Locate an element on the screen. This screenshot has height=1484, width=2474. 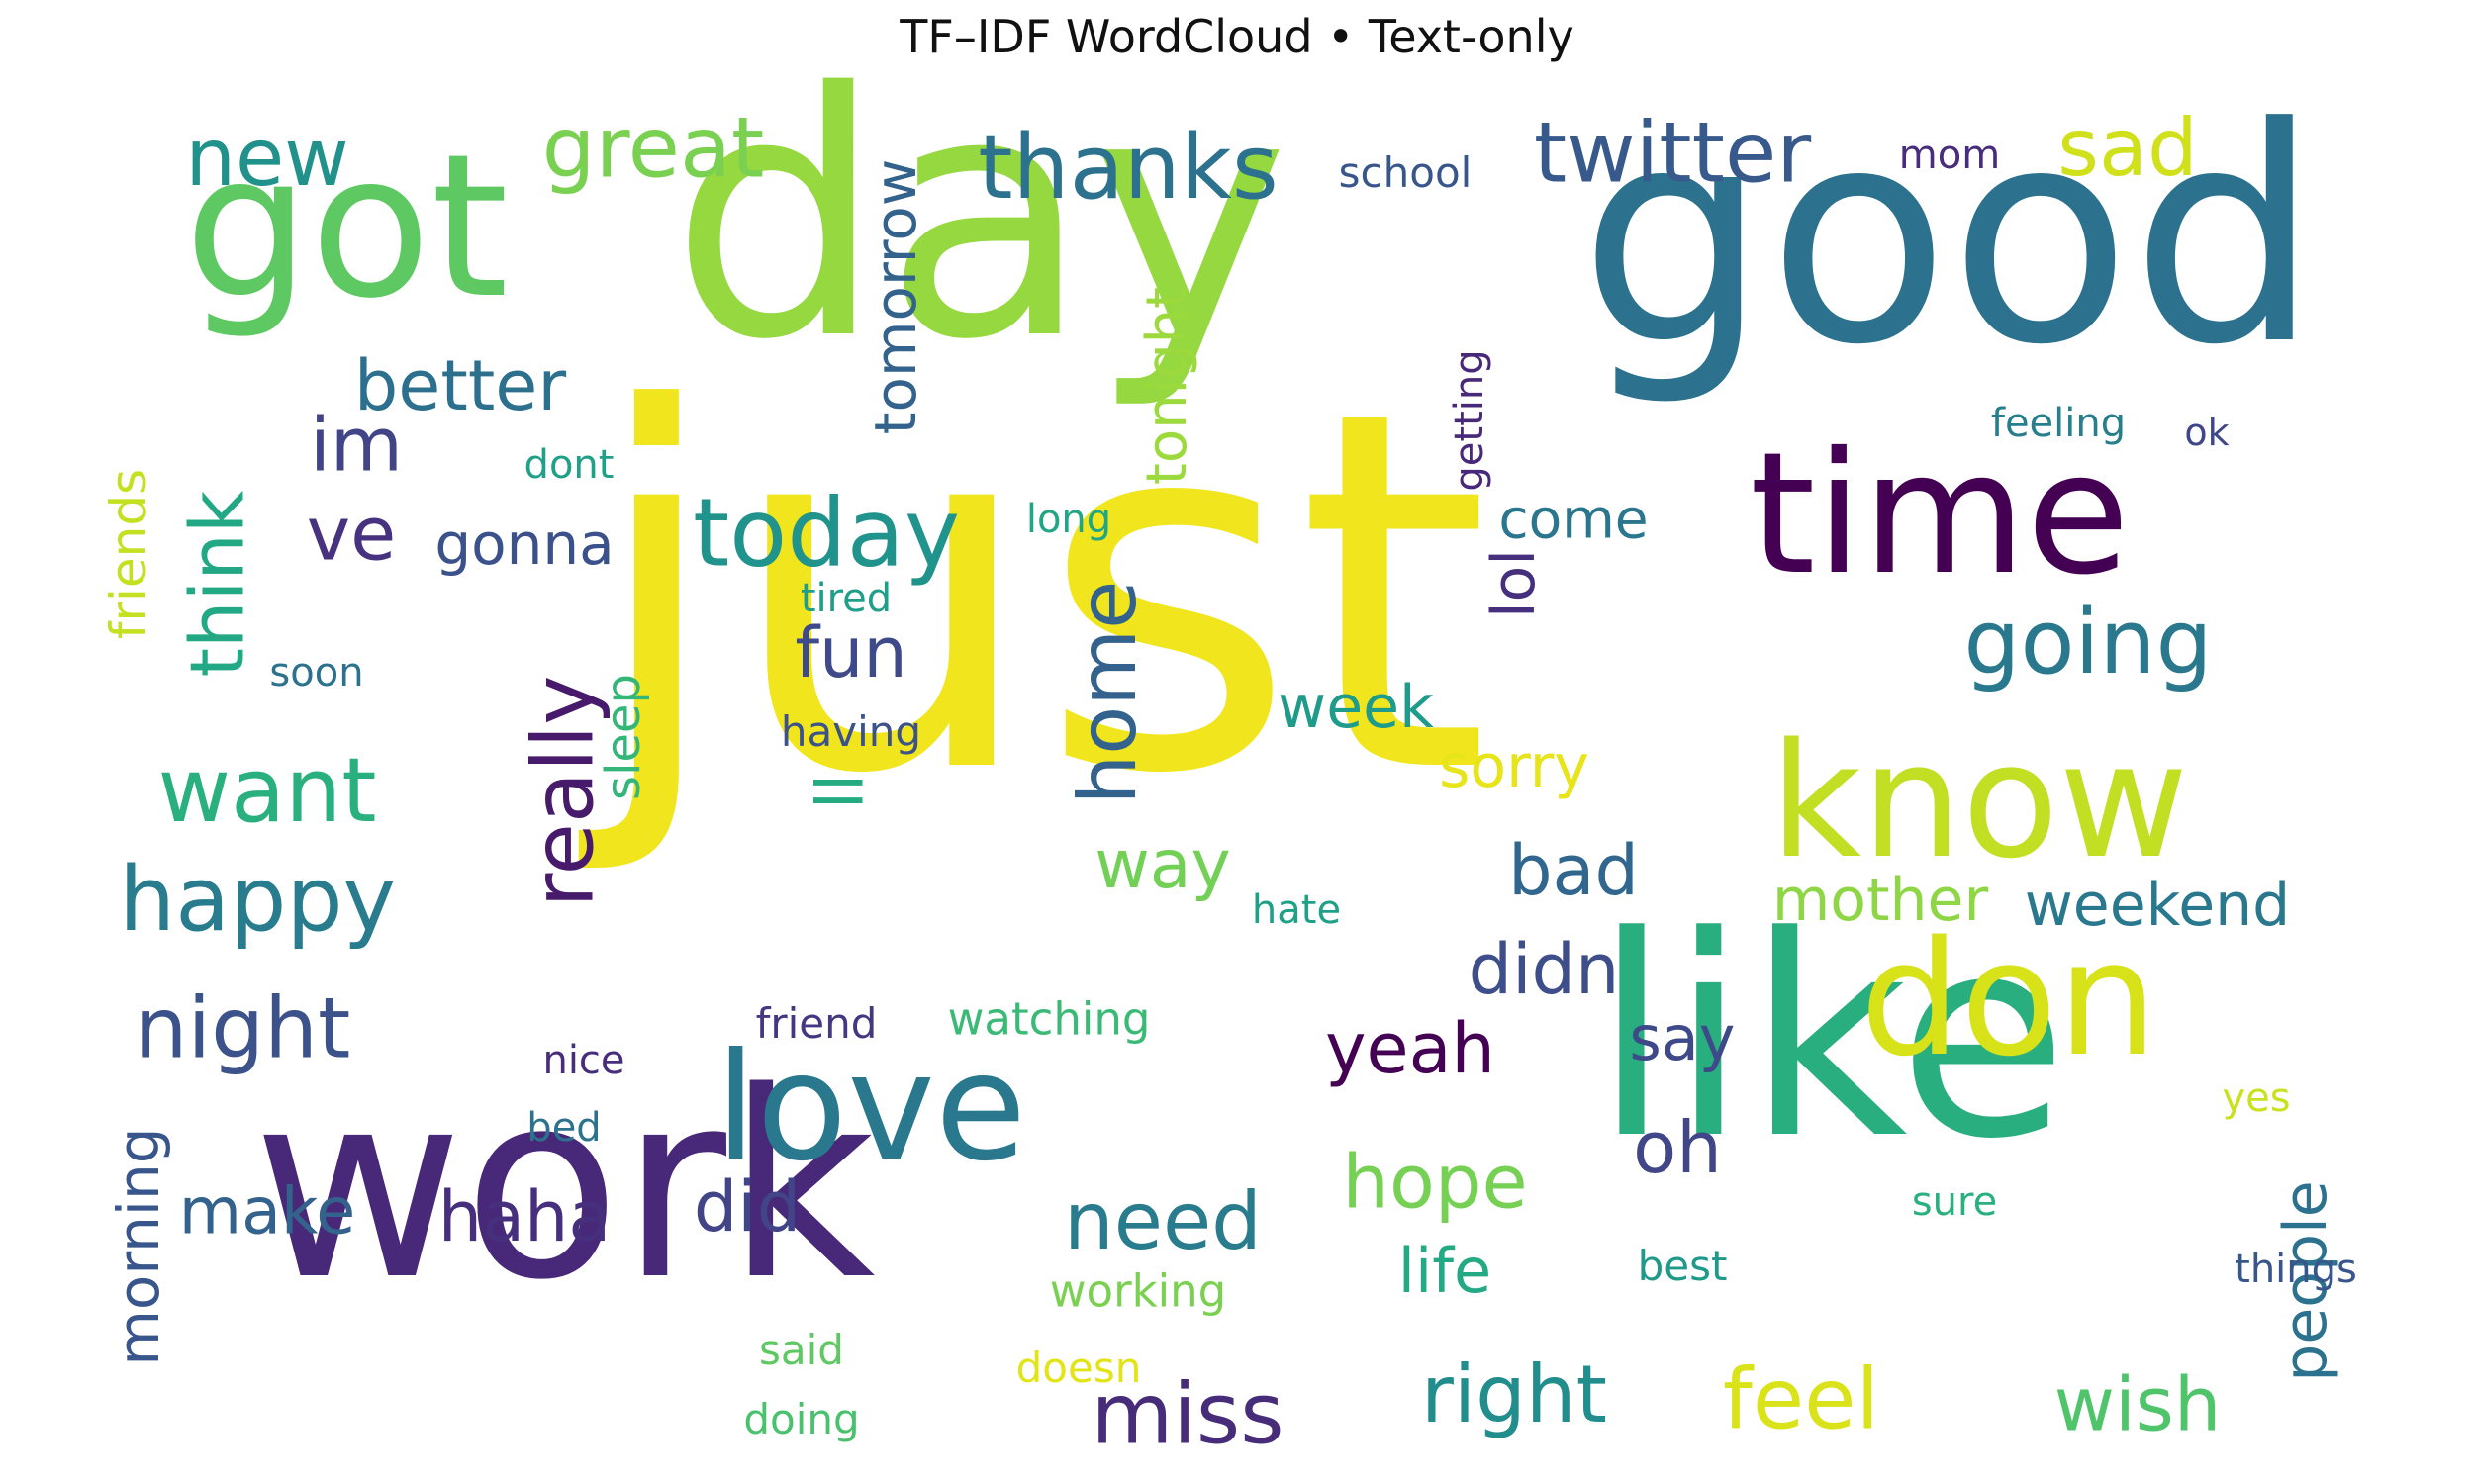
word-going: going is located at coordinates (2088, 643).